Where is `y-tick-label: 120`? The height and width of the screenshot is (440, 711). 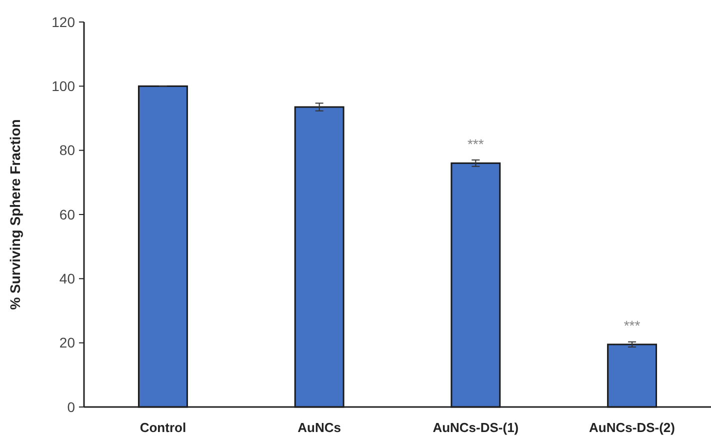
y-tick-label: 120 is located at coordinates (64, 22).